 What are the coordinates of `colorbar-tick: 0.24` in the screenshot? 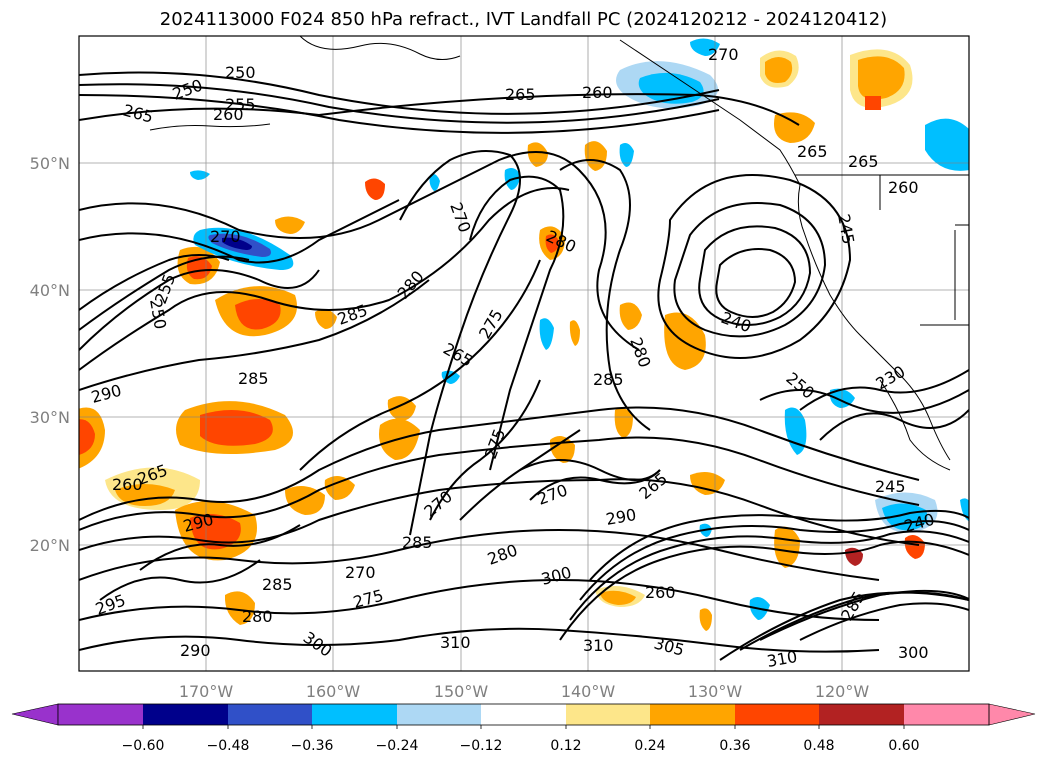 It's located at (649, 746).